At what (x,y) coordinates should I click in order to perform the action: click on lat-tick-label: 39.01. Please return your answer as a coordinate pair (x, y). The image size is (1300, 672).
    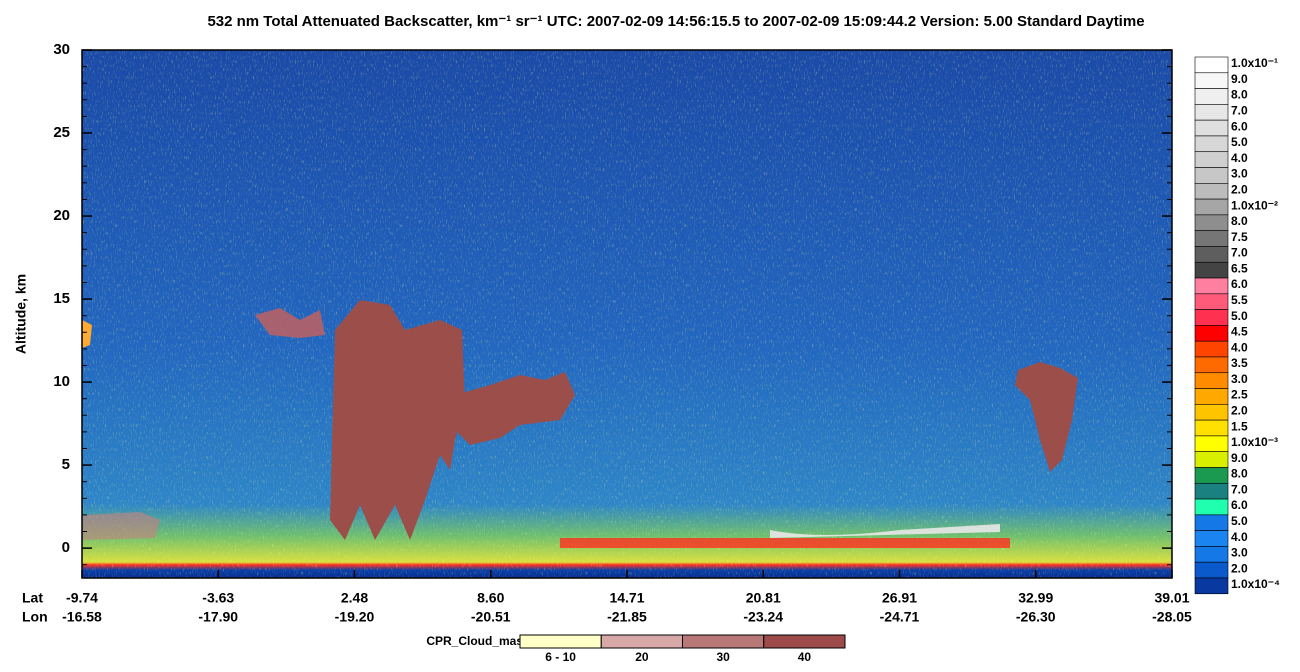
    Looking at the image, I should click on (1171, 598).